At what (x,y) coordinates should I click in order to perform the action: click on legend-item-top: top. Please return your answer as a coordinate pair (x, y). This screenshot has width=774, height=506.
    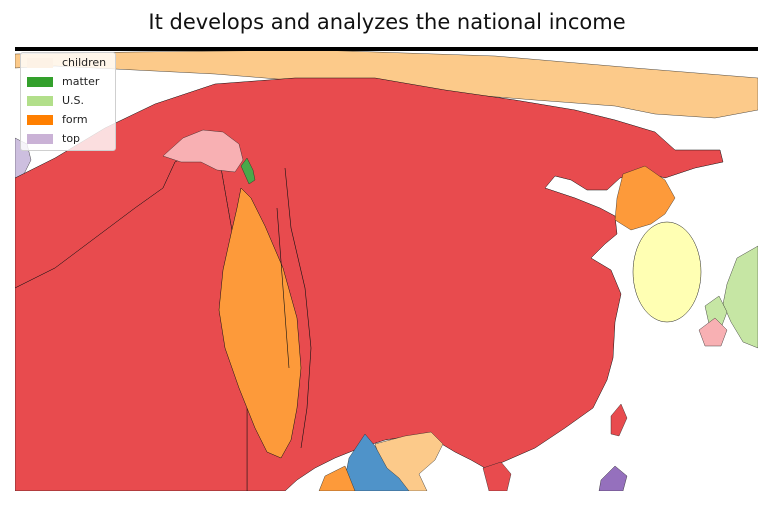
    Looking at the image, I should click on (69, 140).